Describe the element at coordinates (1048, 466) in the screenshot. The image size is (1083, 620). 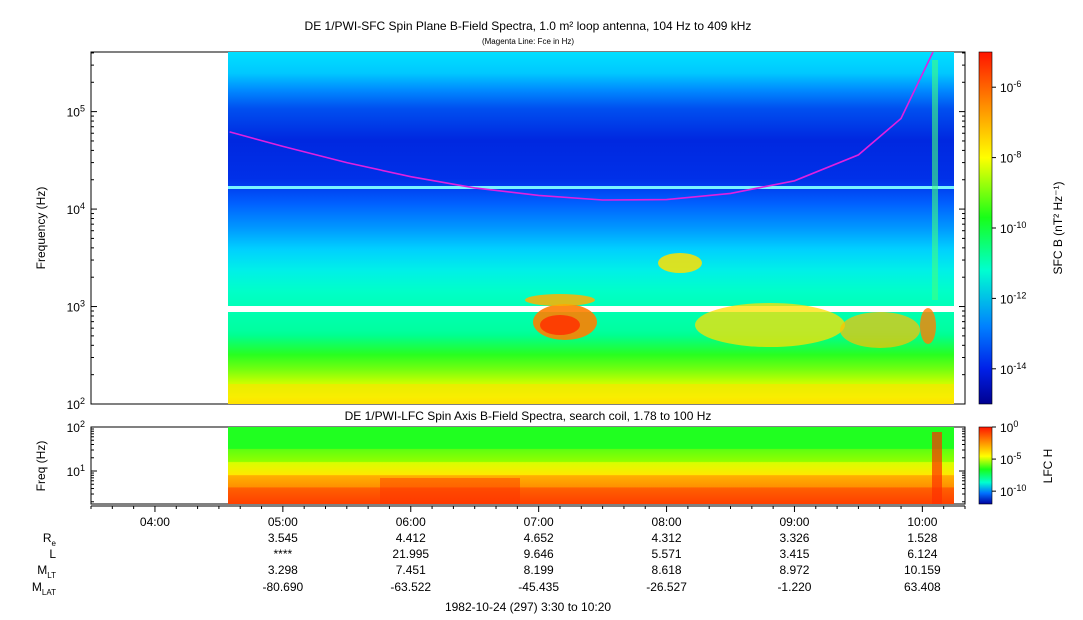
I see `lfc-colorbar-label: LFC H` at that location.